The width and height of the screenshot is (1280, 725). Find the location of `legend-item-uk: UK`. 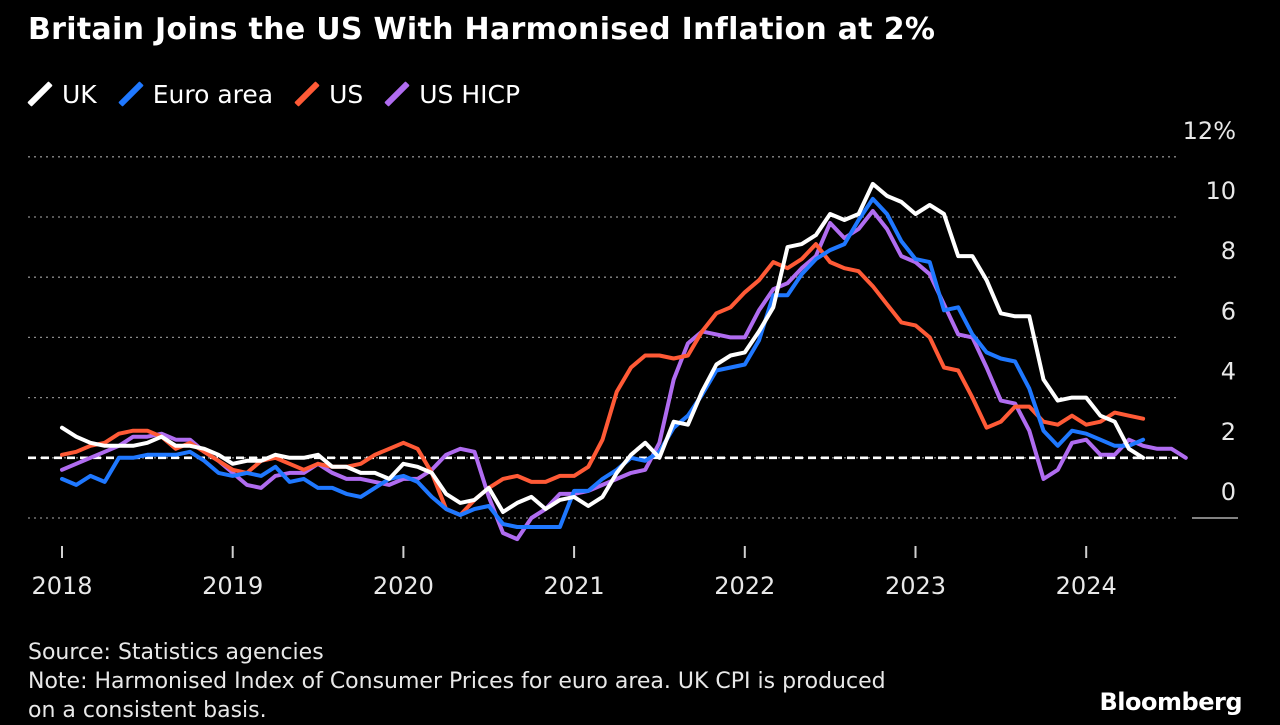

legend-item-uk: UK is located at coordinates (62, 94).